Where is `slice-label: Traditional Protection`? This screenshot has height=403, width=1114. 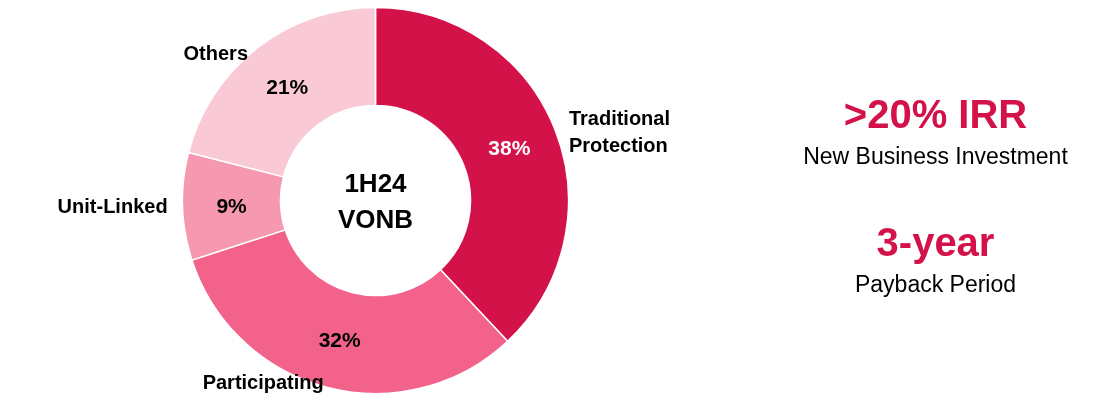 slice-label: Traditional Protection is located at coordinates (619, 131).